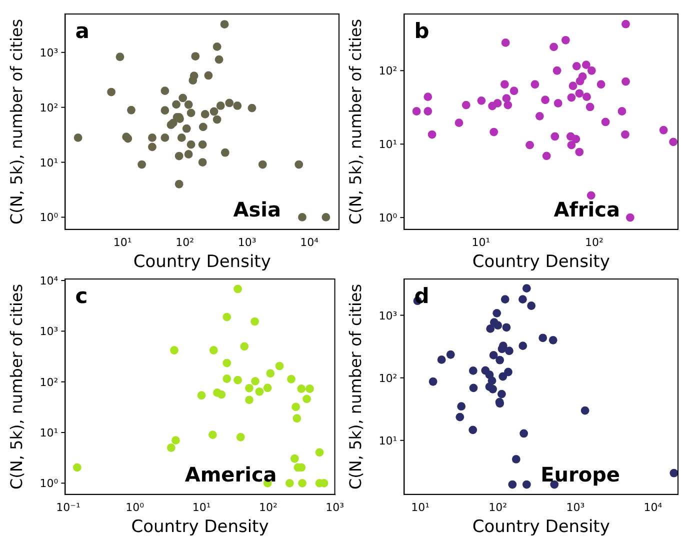 Image resolution: width=694 pixels, height=546 pixels. Describe the element at coordinates (49, 281) in the screenshot. I see `y-tick-label: 10⁴` at that location.